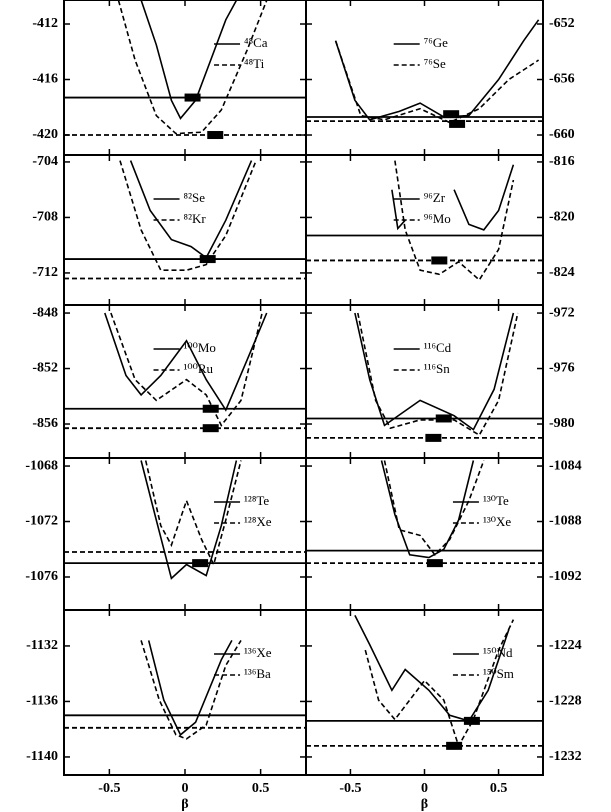  Describe the element at coordinates (45, 423) in the screenshot. I see `y-tick-label: -856` at that location.